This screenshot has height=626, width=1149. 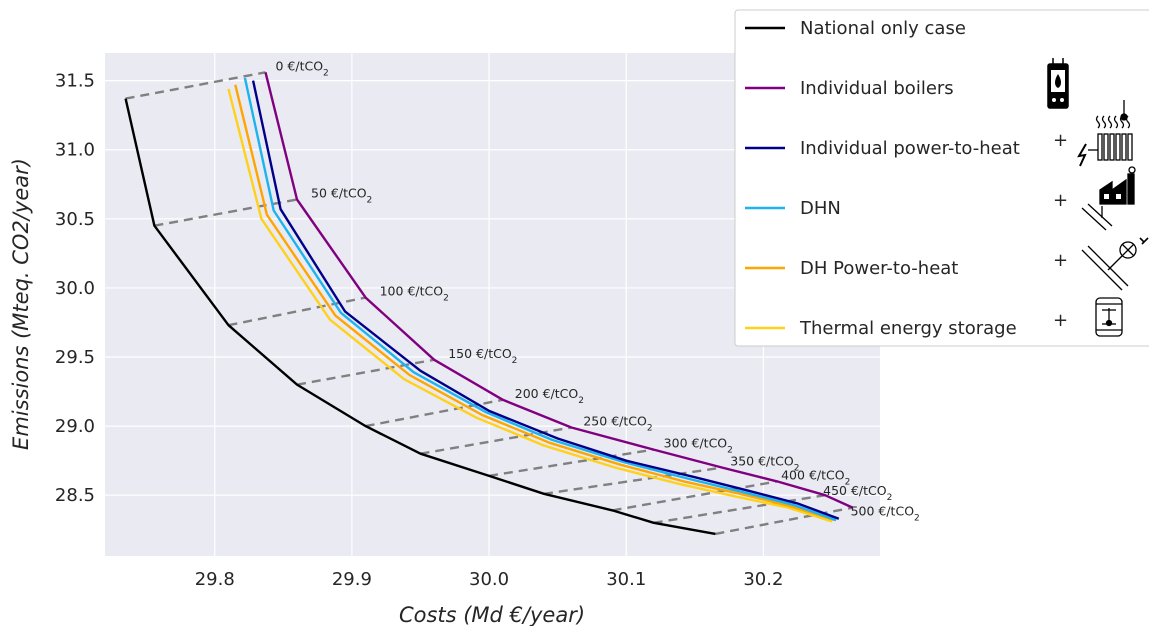 I want to click on carbon-price-label: 200 €/tCO2, so click(x=549, y=396).